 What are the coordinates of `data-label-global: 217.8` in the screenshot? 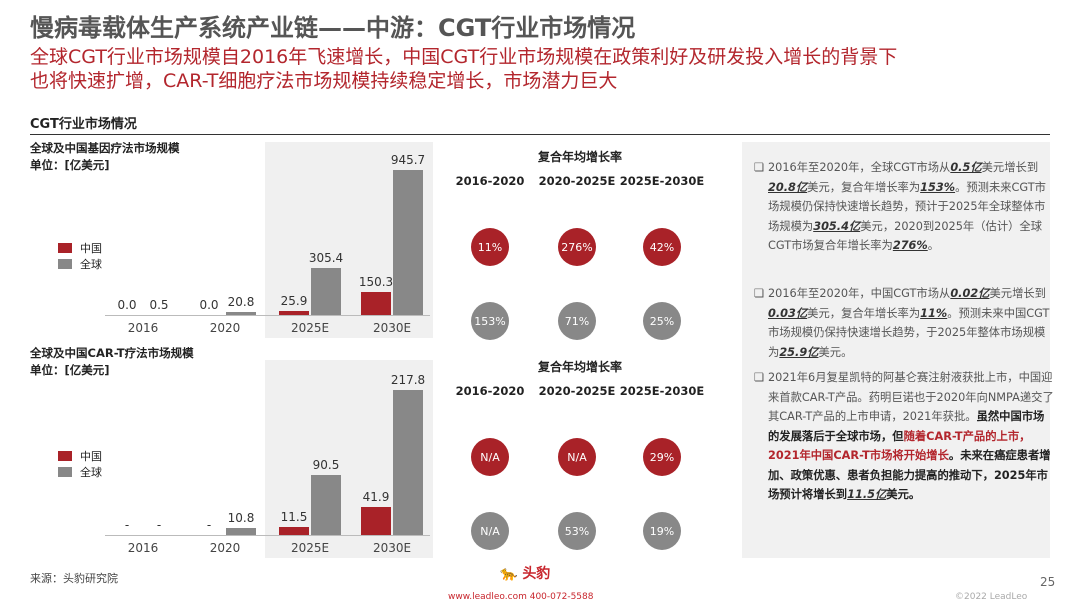 It's located at (408, 380).